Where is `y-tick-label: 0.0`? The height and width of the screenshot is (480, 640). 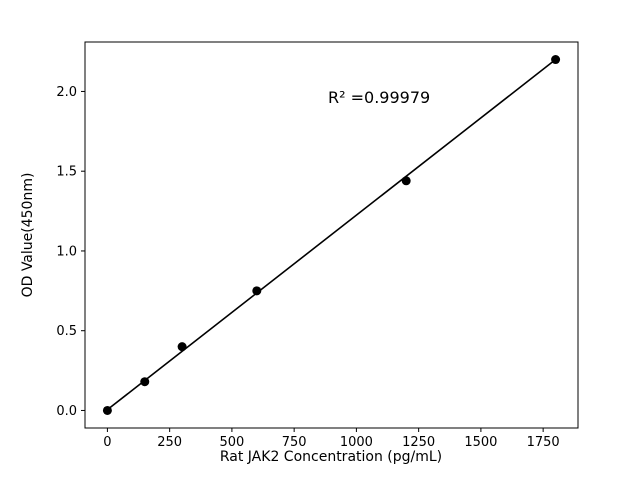
y-tick-label: 0.0 is located at coordinates (66, 411).